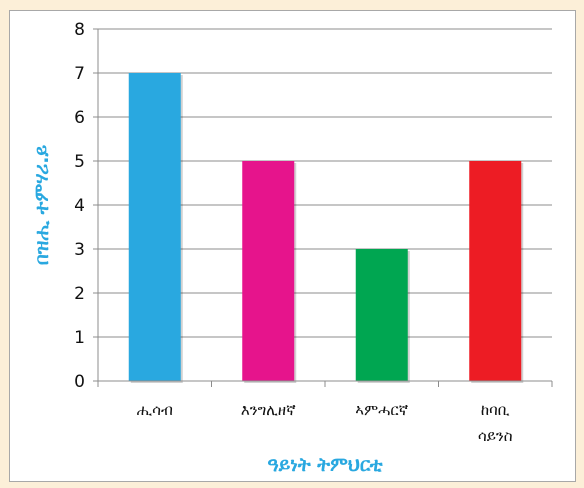 The image size is (584, 488). What do you see at coordinates (79, 74) in the screenshot?
I see `y-tick-label: 7` at bounding box center [79, 74].